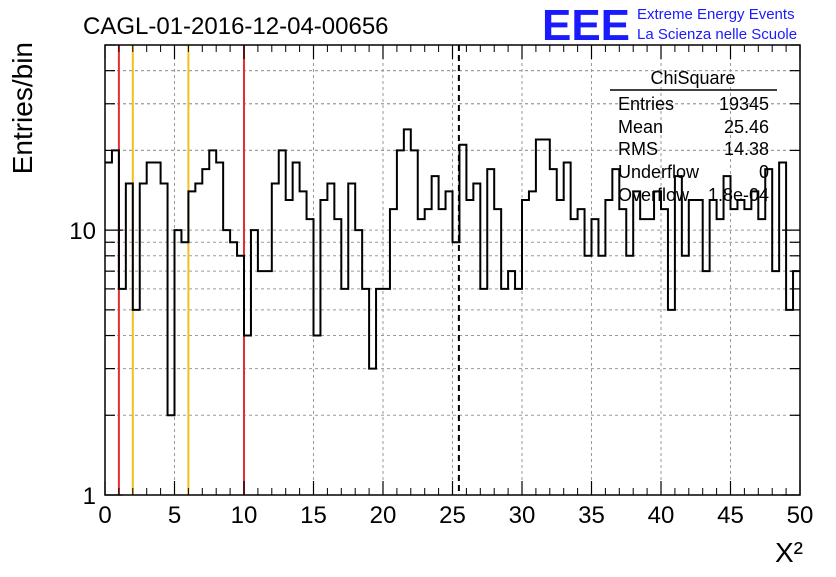 The image size is (836, 577). Describe the element at coordinates (452, 515) in the screenshot. I see `x-tick-label: 25` at that location.